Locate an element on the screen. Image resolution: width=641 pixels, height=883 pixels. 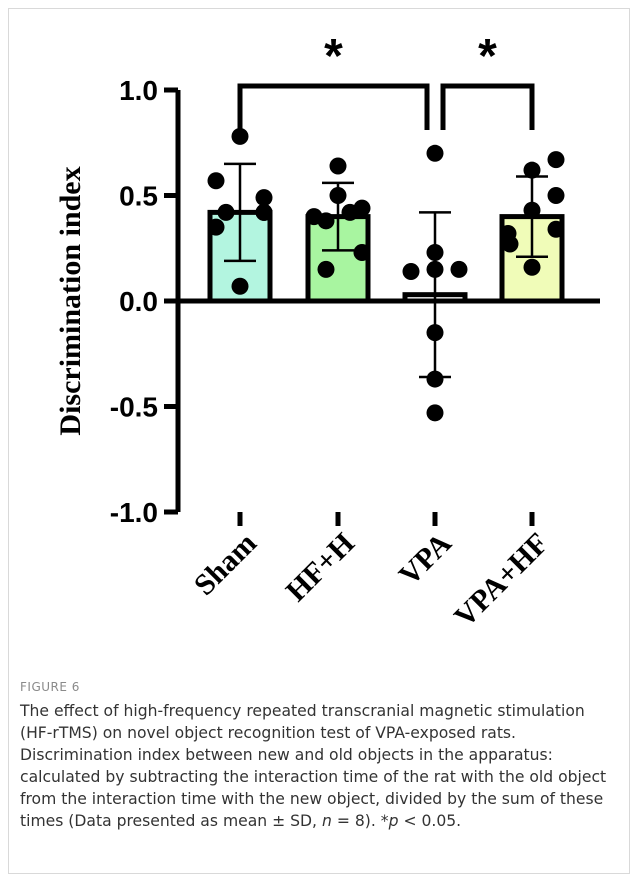
y-tick-label: 0.0 is located at coordinates (138, 301).